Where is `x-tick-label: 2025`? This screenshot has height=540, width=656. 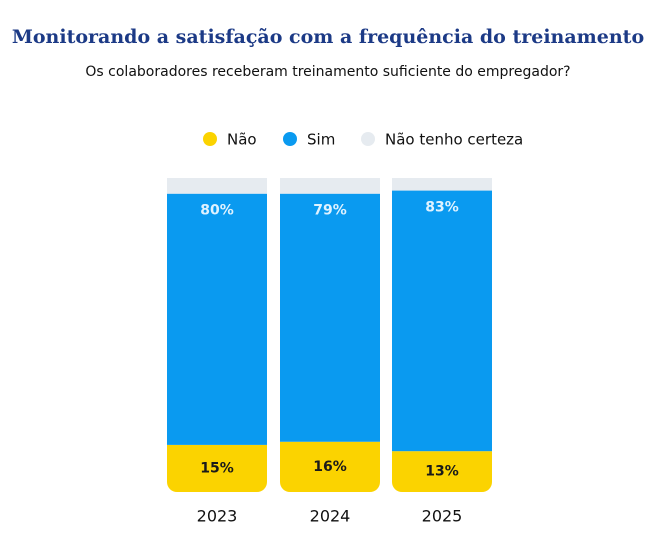 x-tick-label: 2025 is located at coordinates (442, 516).